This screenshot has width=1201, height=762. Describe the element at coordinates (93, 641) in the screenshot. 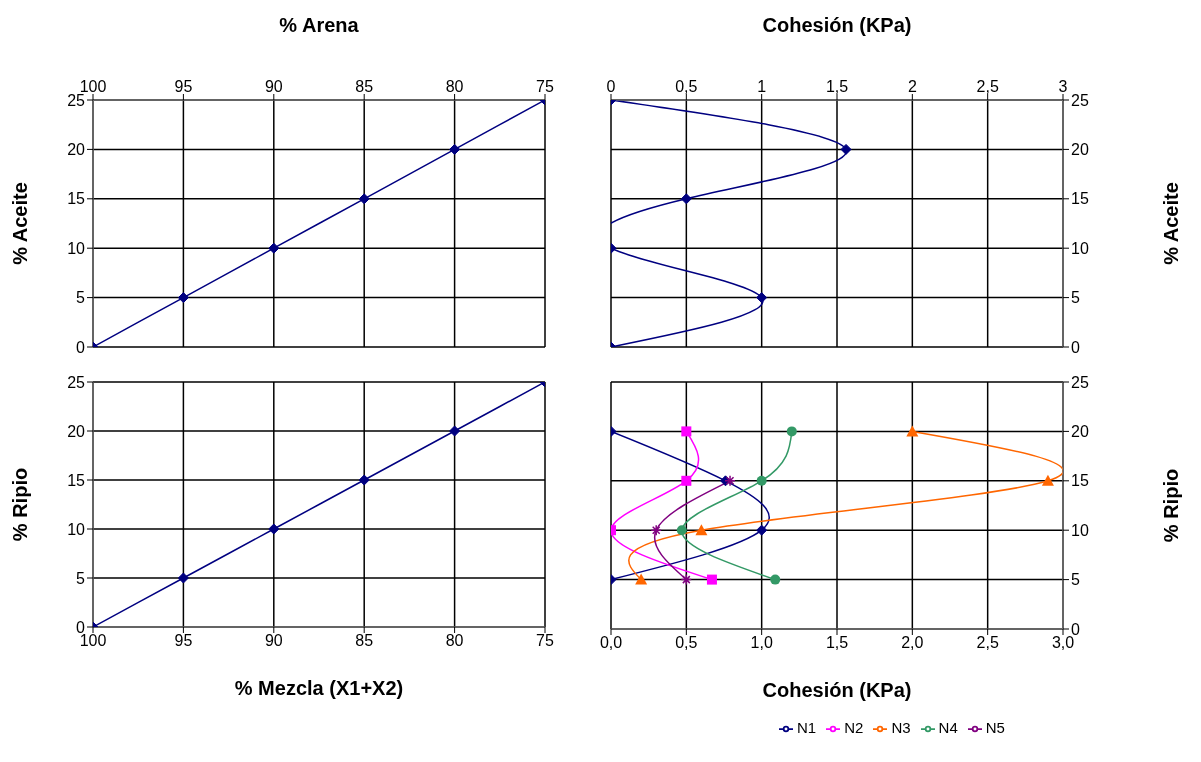

I see `x-tick-label: 100` at that location.